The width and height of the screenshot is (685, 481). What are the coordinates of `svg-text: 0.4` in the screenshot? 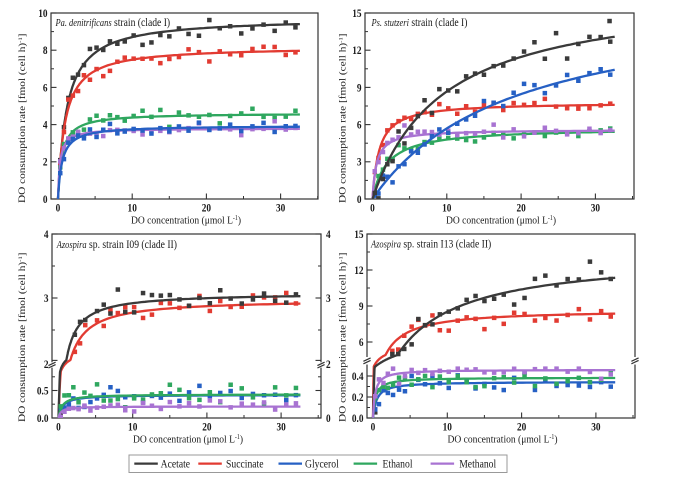 It's located at (358, 377).